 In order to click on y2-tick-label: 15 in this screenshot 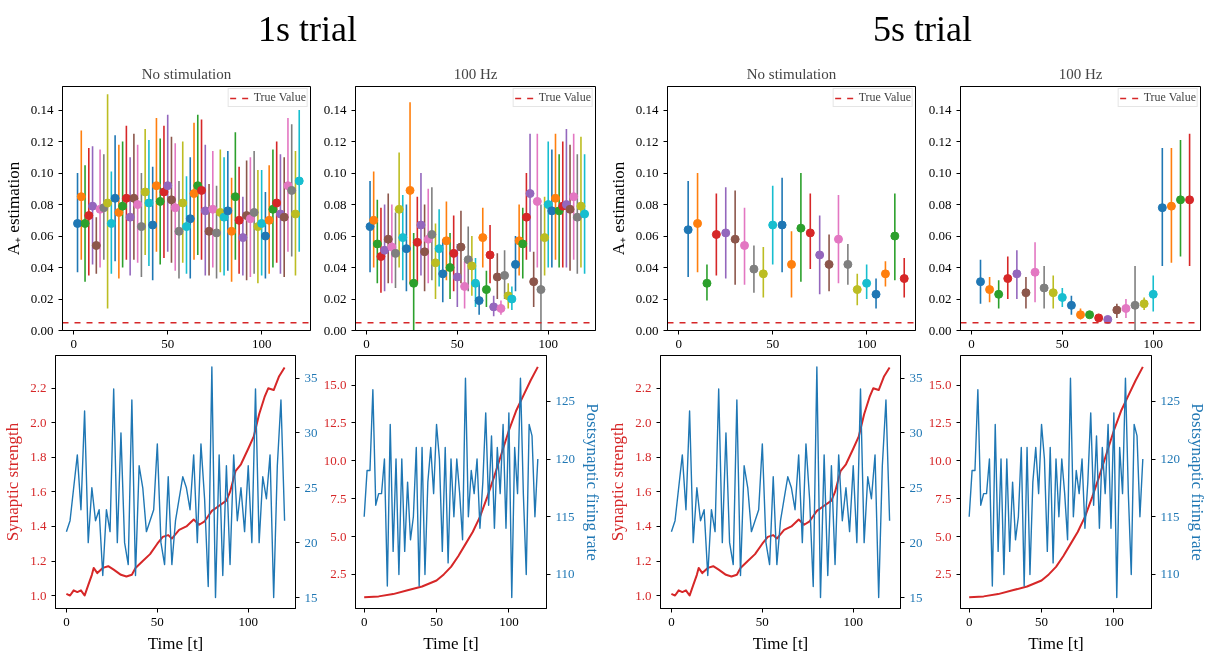, I will do `click(916, 597)`.